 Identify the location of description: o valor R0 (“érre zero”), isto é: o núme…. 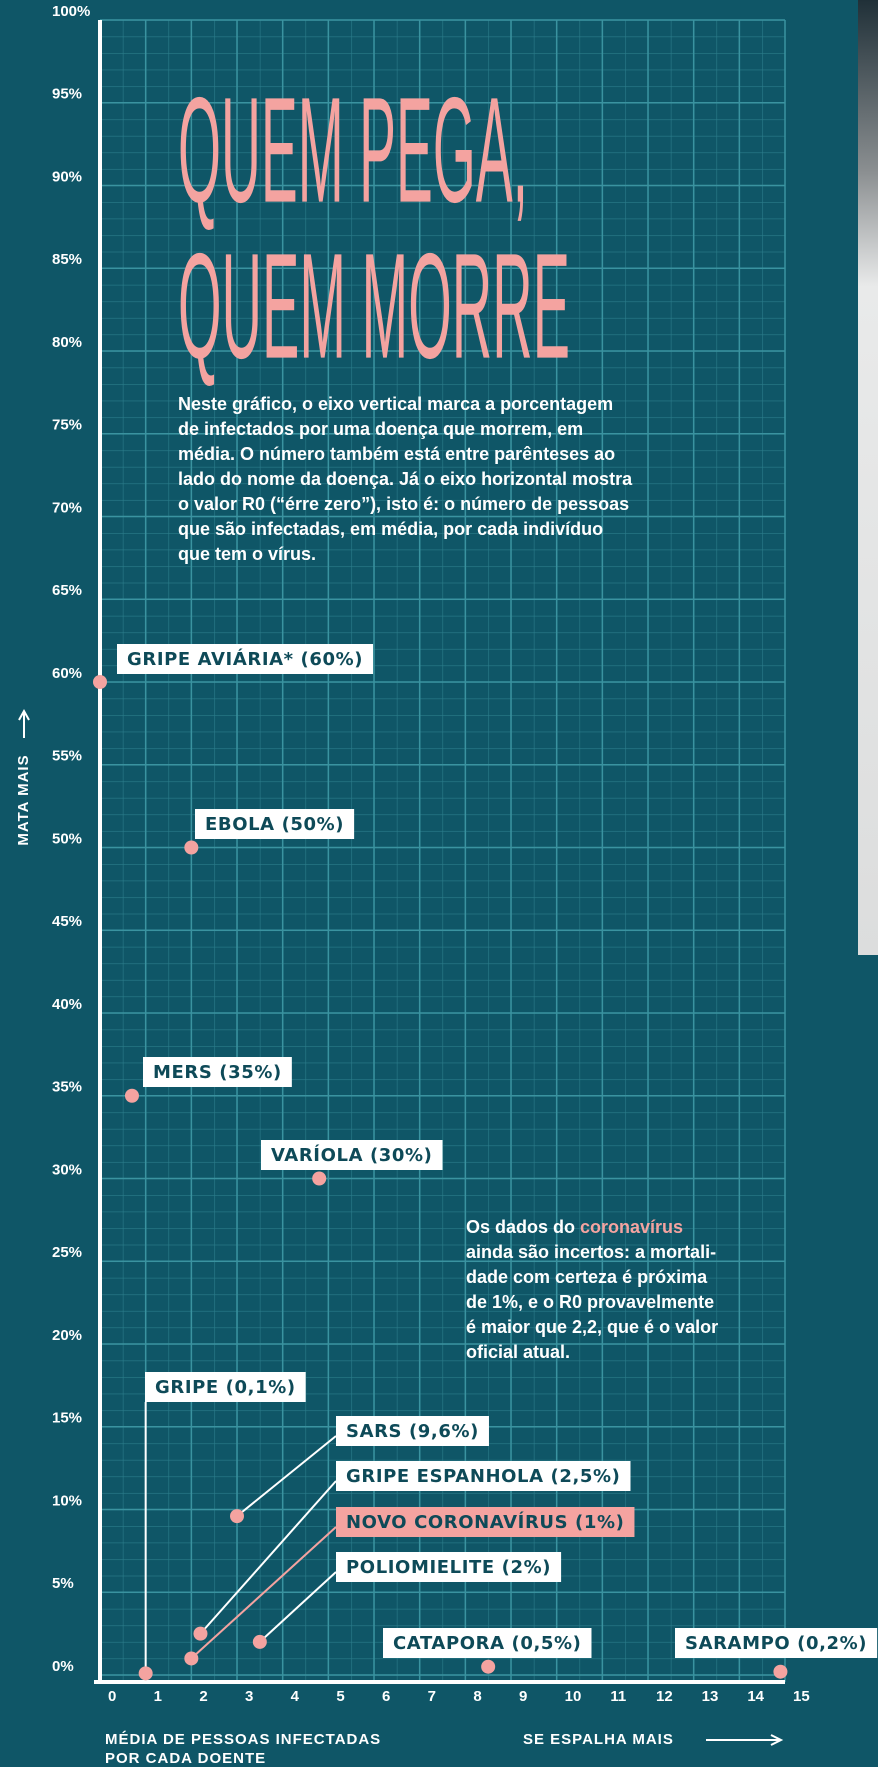
(403, 504).